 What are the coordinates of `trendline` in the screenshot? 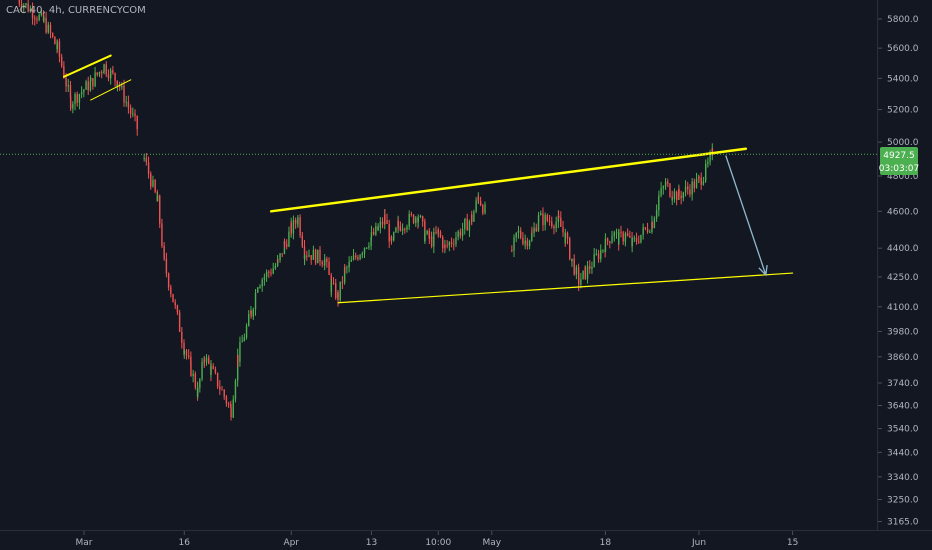 It's located at (87, 66).